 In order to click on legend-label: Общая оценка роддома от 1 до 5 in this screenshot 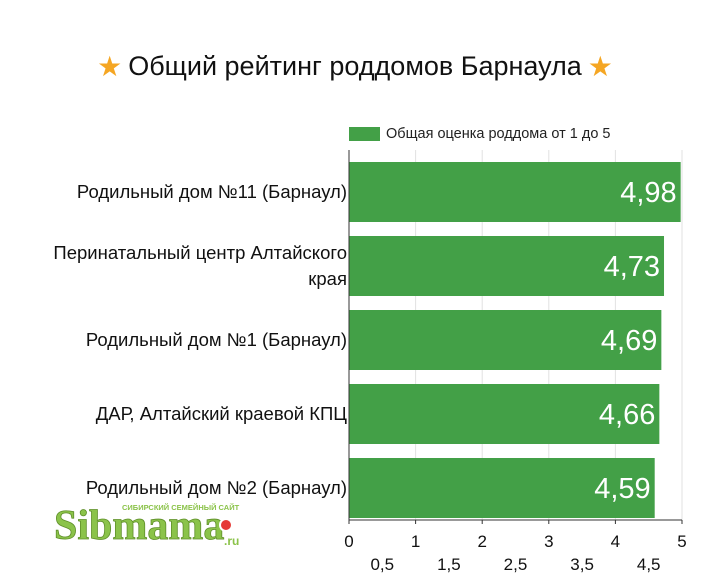, I will do `click(498, 134)`.